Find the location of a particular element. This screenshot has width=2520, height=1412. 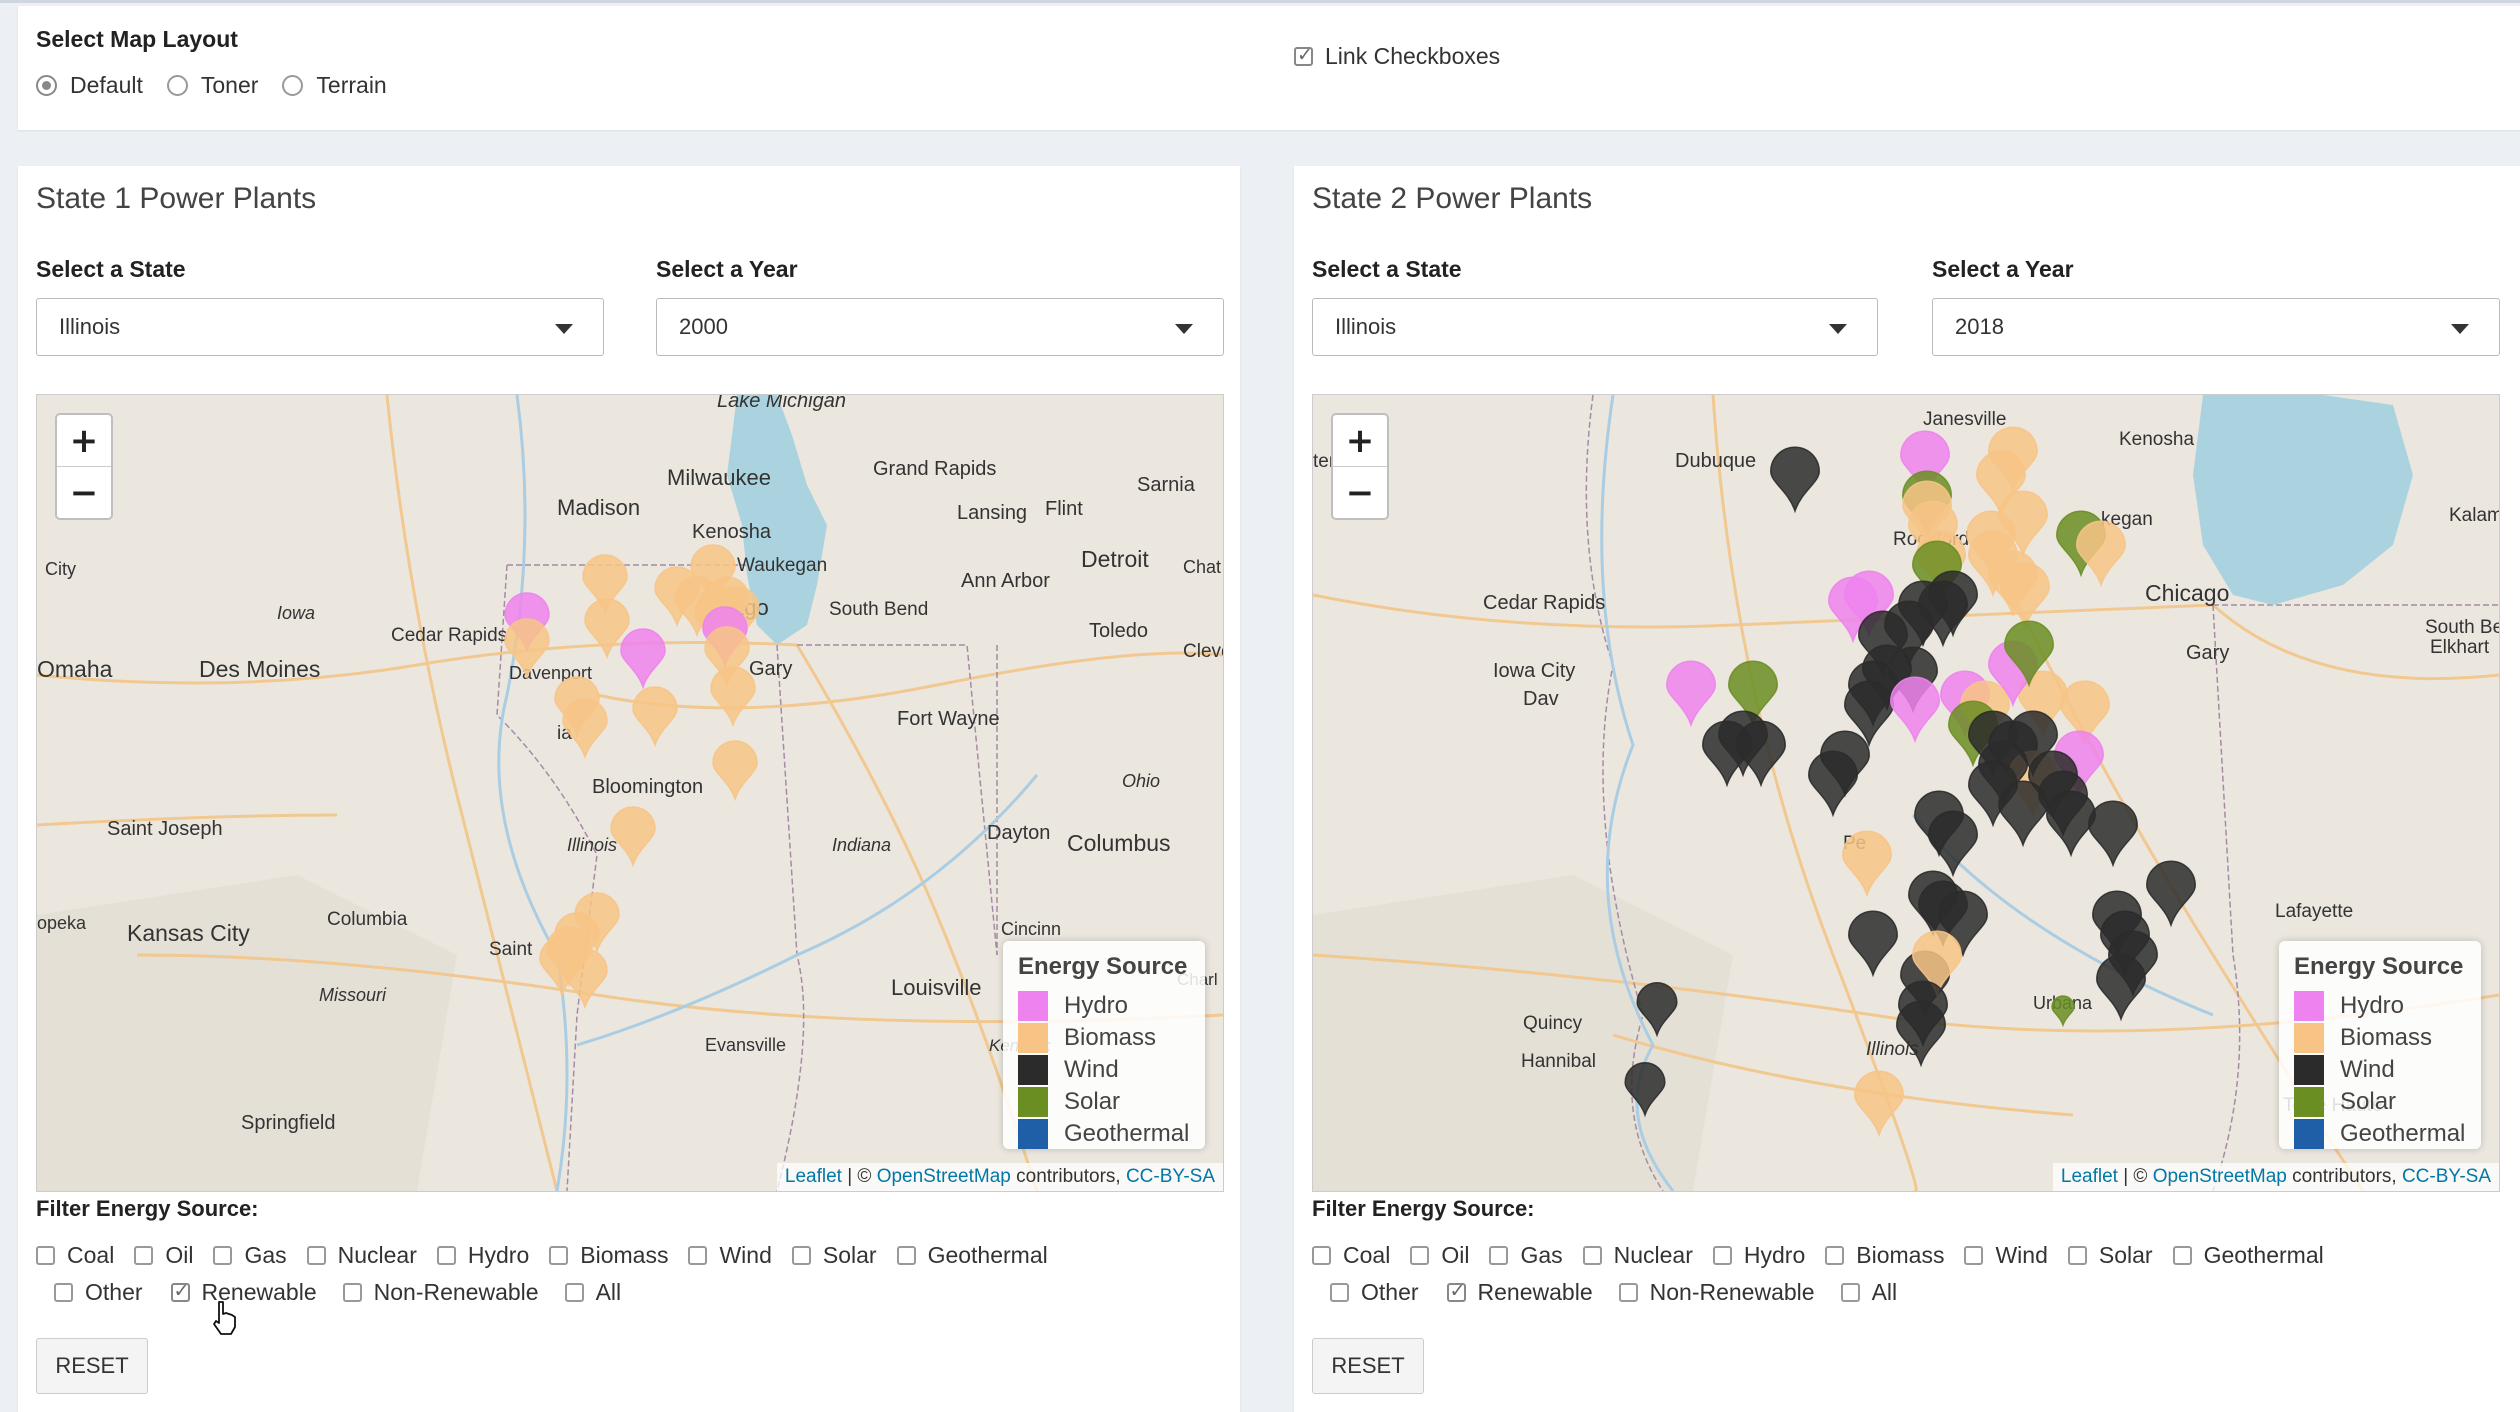

year-select: 2018 is located at coordinates (2216, 327).